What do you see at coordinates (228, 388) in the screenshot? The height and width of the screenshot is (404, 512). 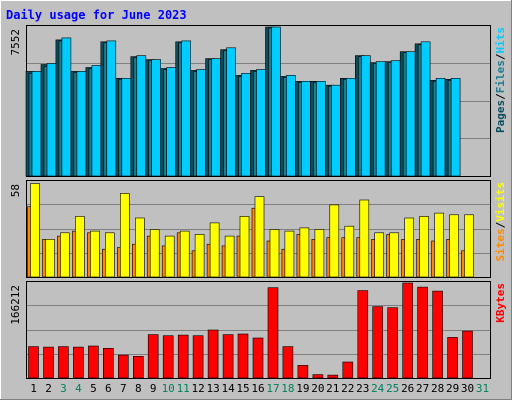 I see `x-tick-label-day-14: 14` at bounding box center [228, 388].